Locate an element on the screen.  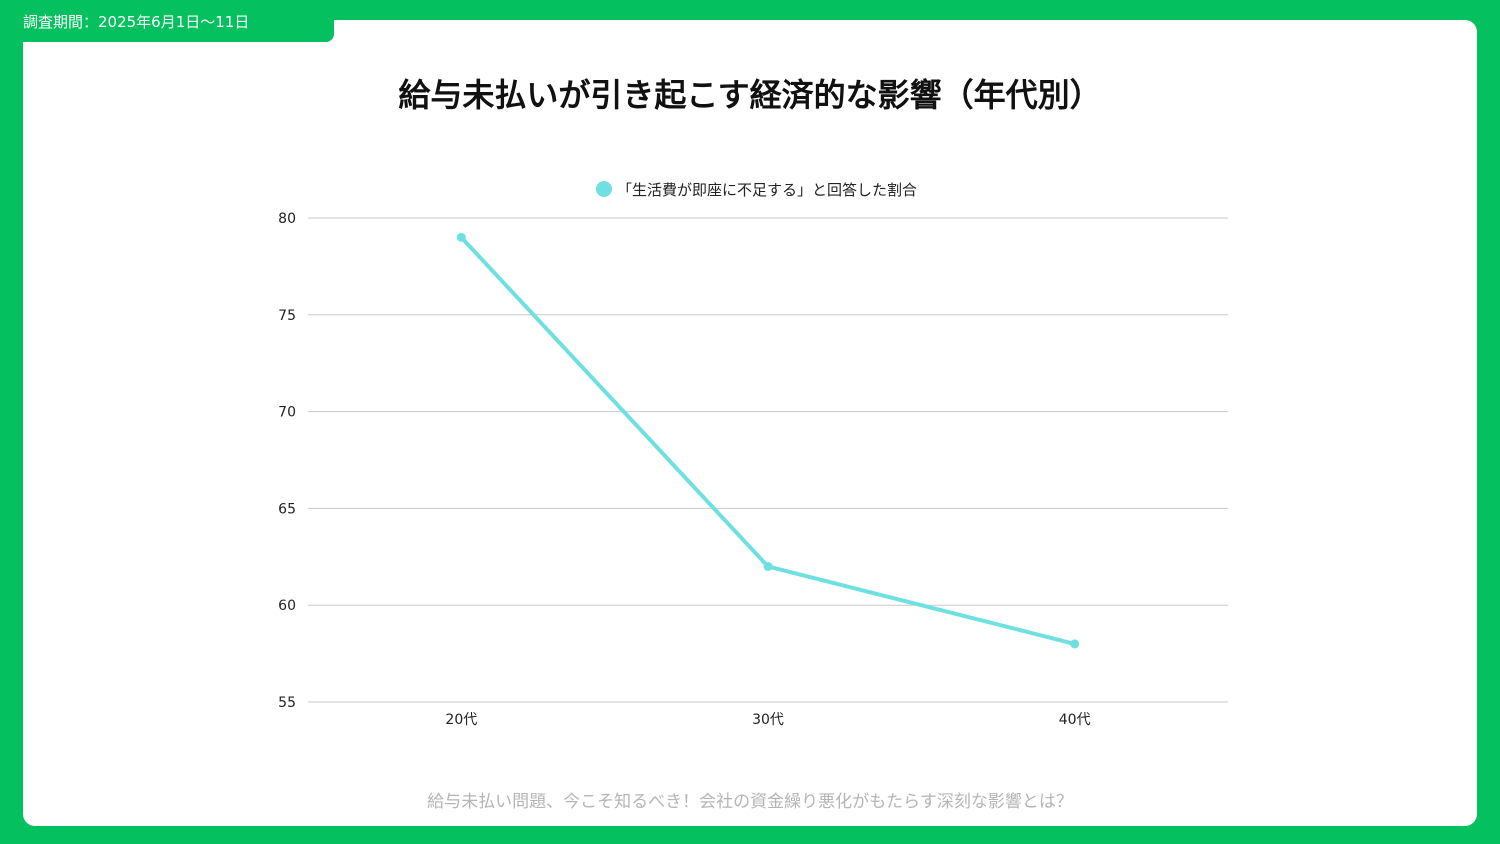
x-tick-label: 30代 is located at coordinates (768, 720).